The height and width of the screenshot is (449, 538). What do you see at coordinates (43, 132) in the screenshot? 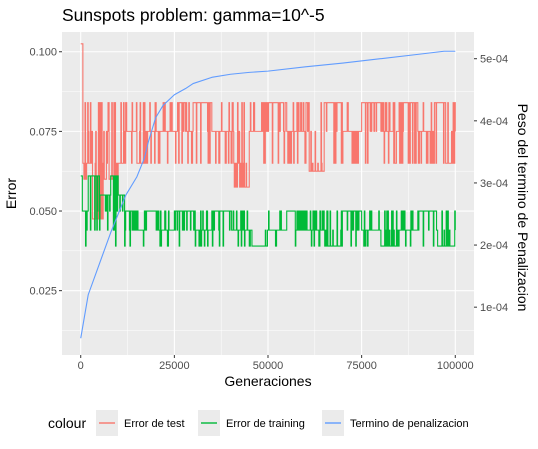
I see `y-tick-label: 0.075` at bounding box center [43, 132].